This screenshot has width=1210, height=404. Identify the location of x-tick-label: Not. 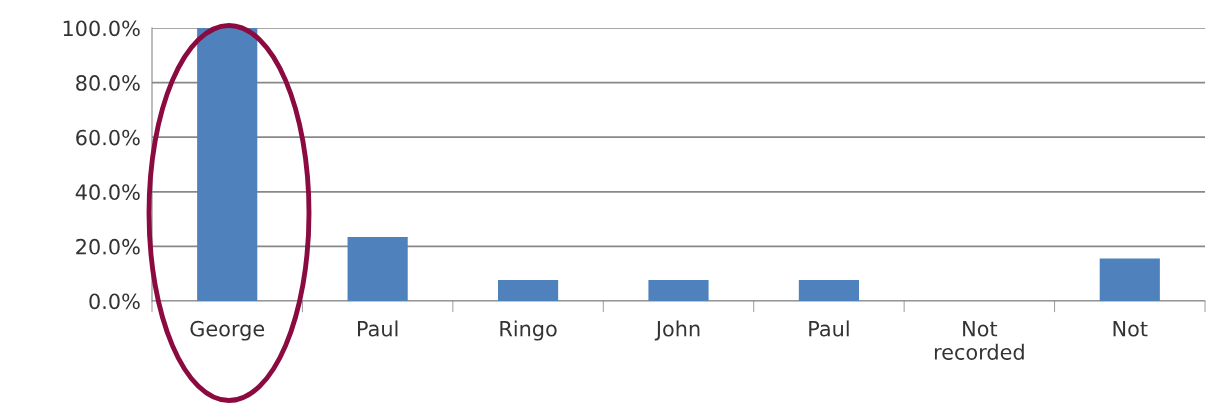
(1130, 329).